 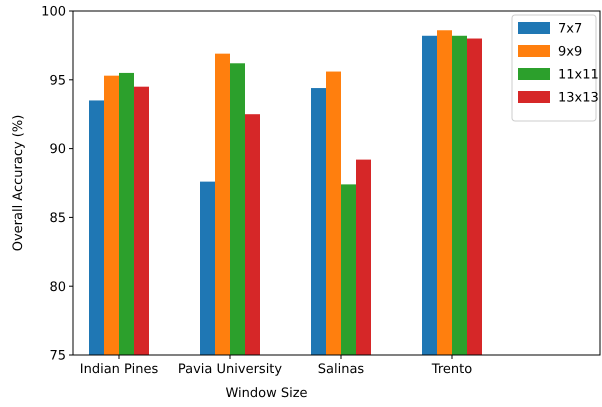 I want to click on y-axis-title: Overall Accuracy (%), so click(x=18, y=183).